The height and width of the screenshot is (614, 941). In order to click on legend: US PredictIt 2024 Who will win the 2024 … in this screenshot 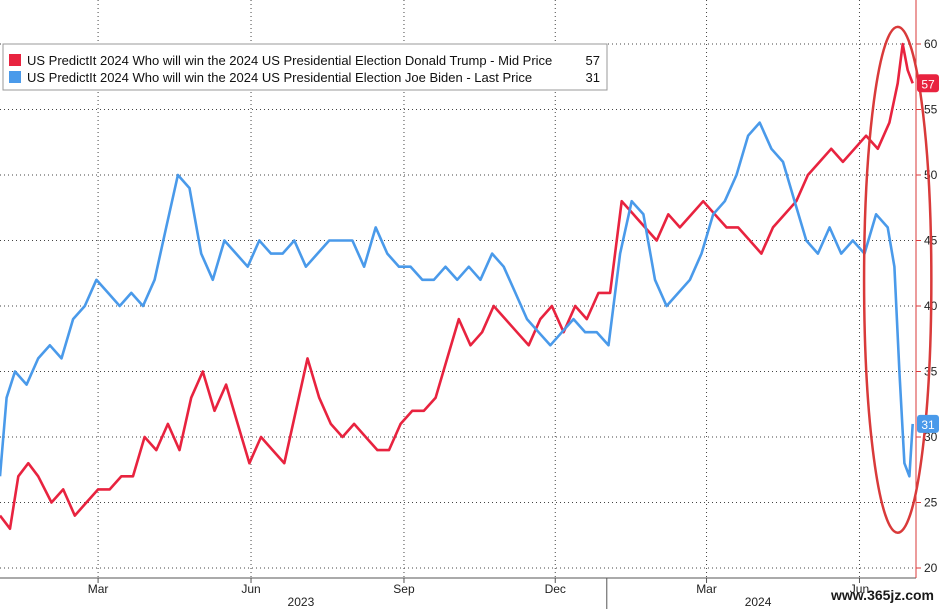, I will do `click(305, 67)`.